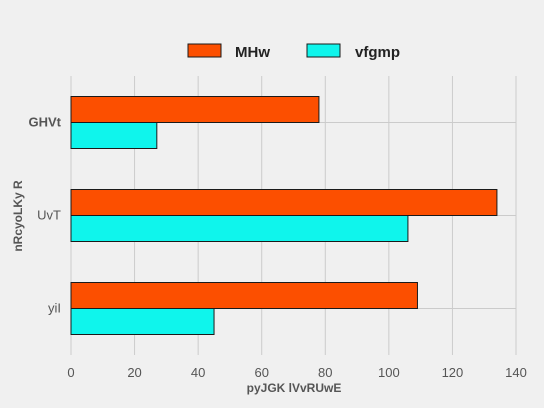 The height and width of the screenshot is (408, 544). What do you see at coordinates (244, 295) in the screenshot?
I see `bar-MHw-yiI` at bounding box center [244, 295].